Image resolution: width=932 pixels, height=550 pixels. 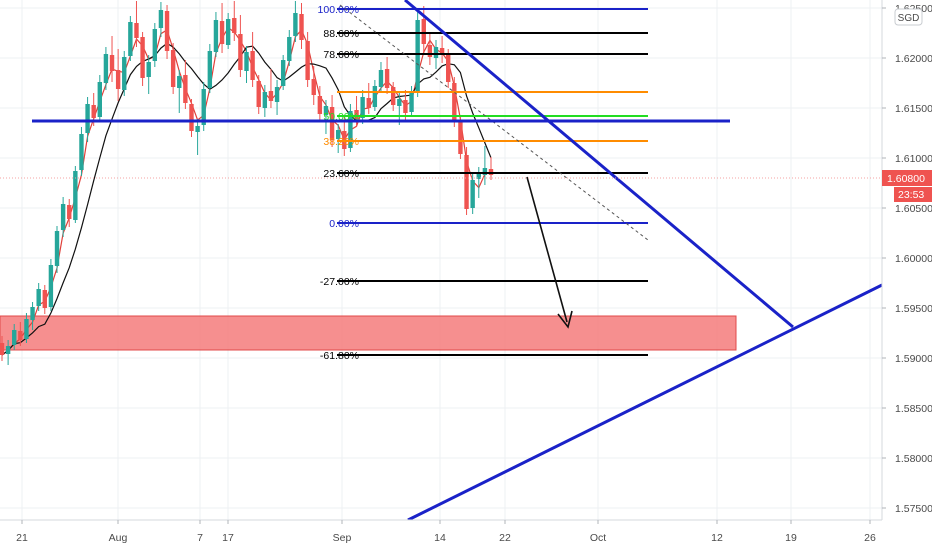 I want to click on time-tick-label: 14, so click(x=440, y=538).